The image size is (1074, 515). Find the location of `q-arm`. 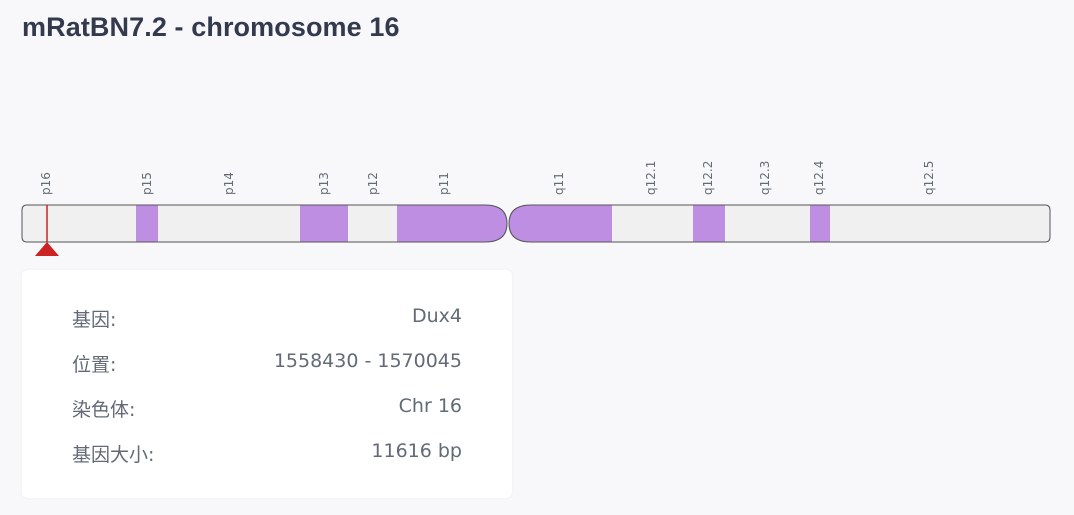

q-arm is located at coordinates (779, 223).